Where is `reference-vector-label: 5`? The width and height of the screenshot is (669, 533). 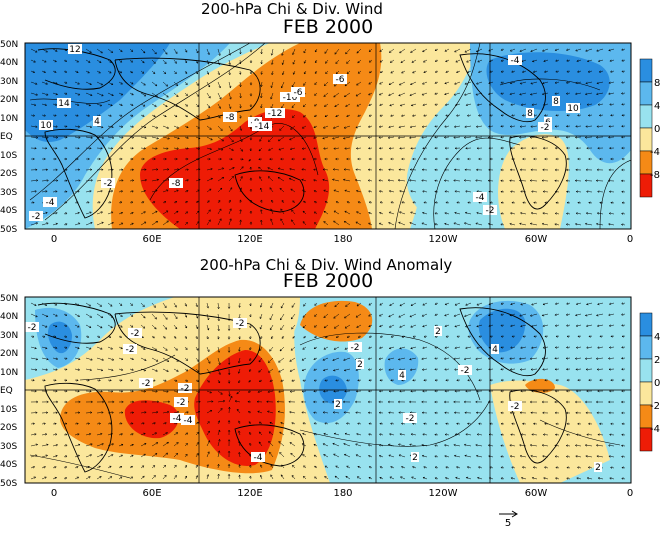
reference-vector-label: 5 is located at coordinates (508, 523).